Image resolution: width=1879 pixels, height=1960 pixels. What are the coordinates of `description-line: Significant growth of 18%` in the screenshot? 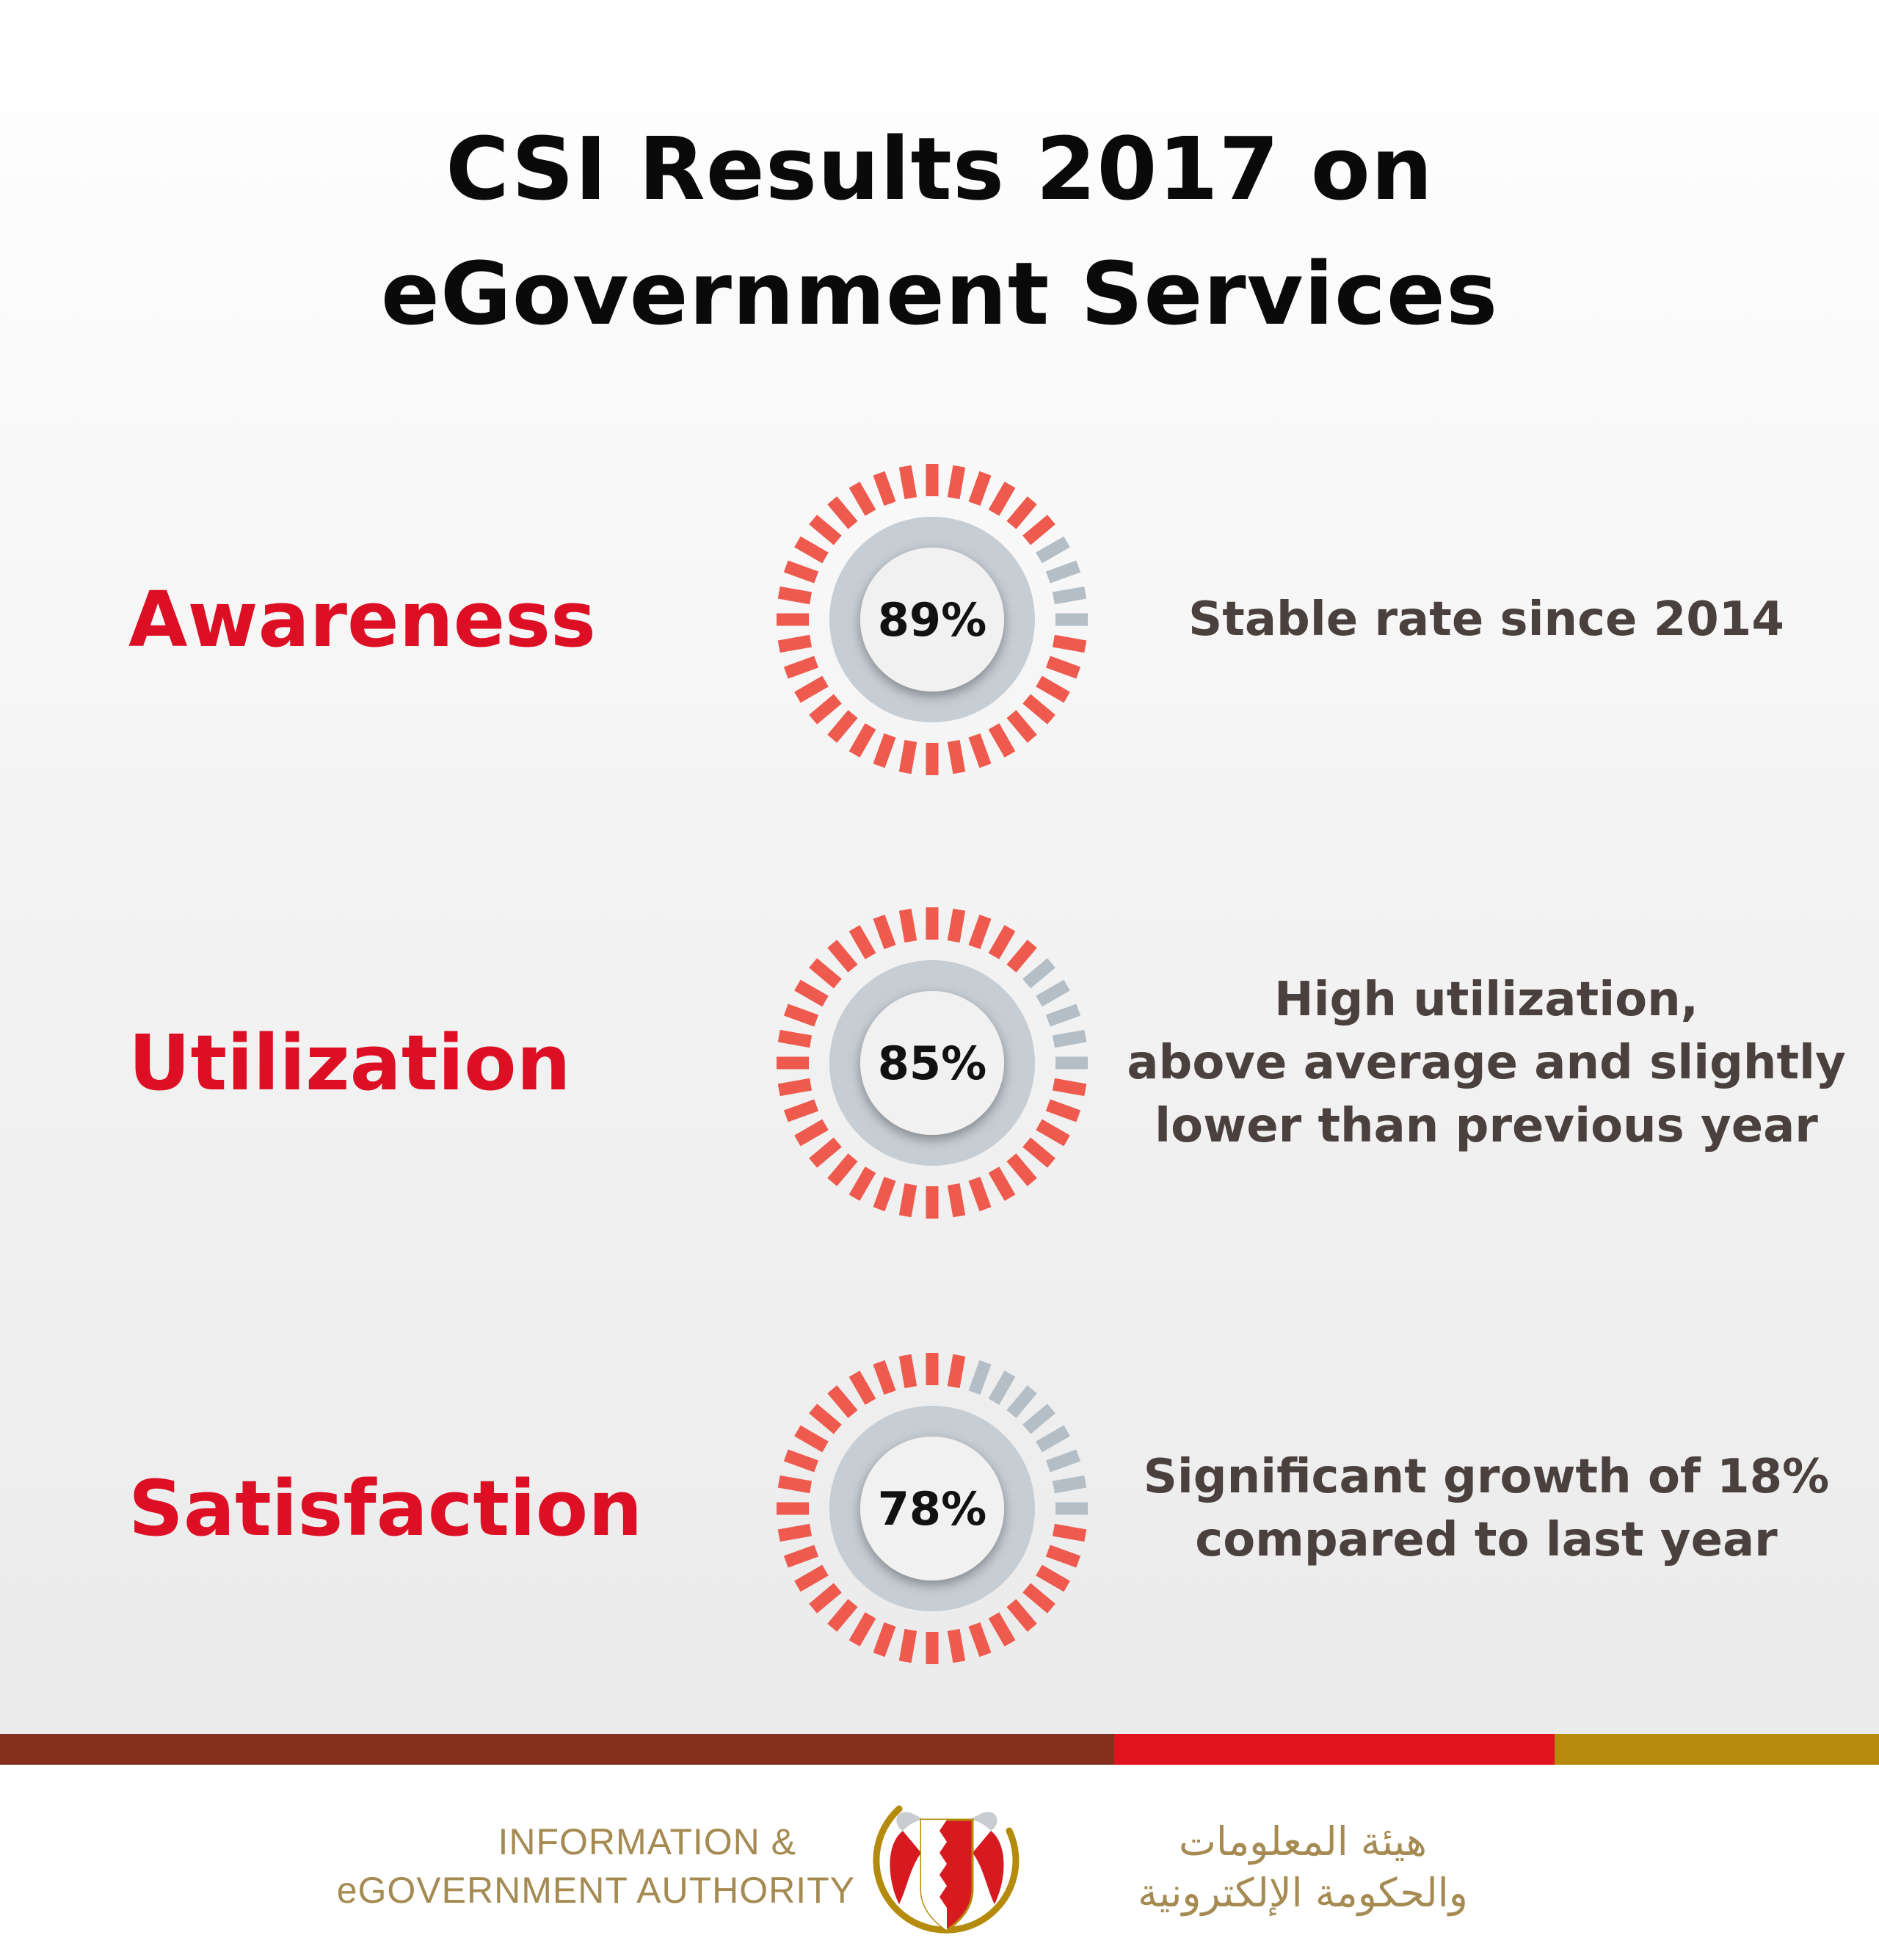 It's located at (1486, 1477).